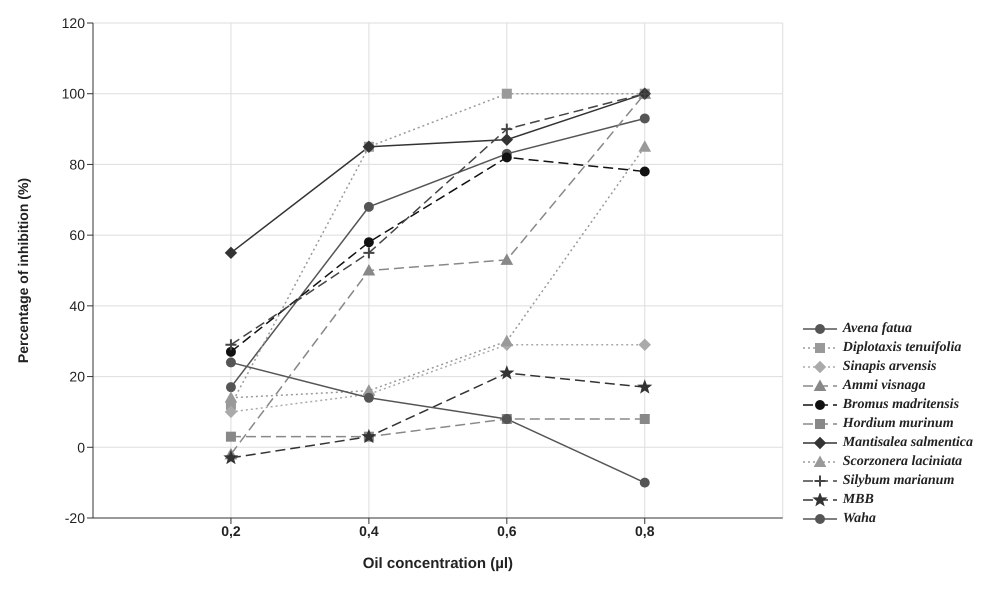 This screenshot has height=604, width=997. I want to click on legend-label: Bromus madritensis, so click(901, 404).